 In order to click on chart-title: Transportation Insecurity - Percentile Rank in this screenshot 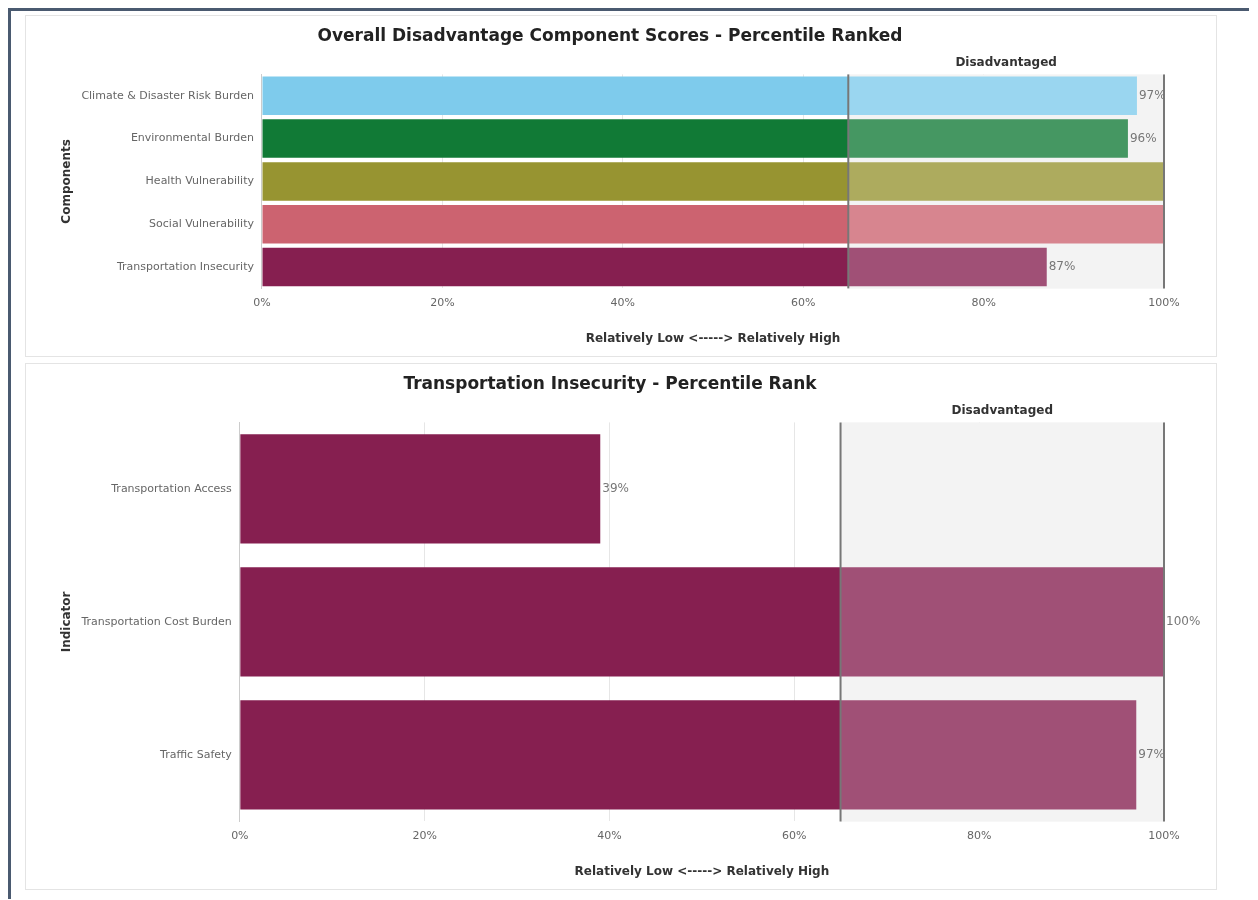, I will do `click(610, 382)`.